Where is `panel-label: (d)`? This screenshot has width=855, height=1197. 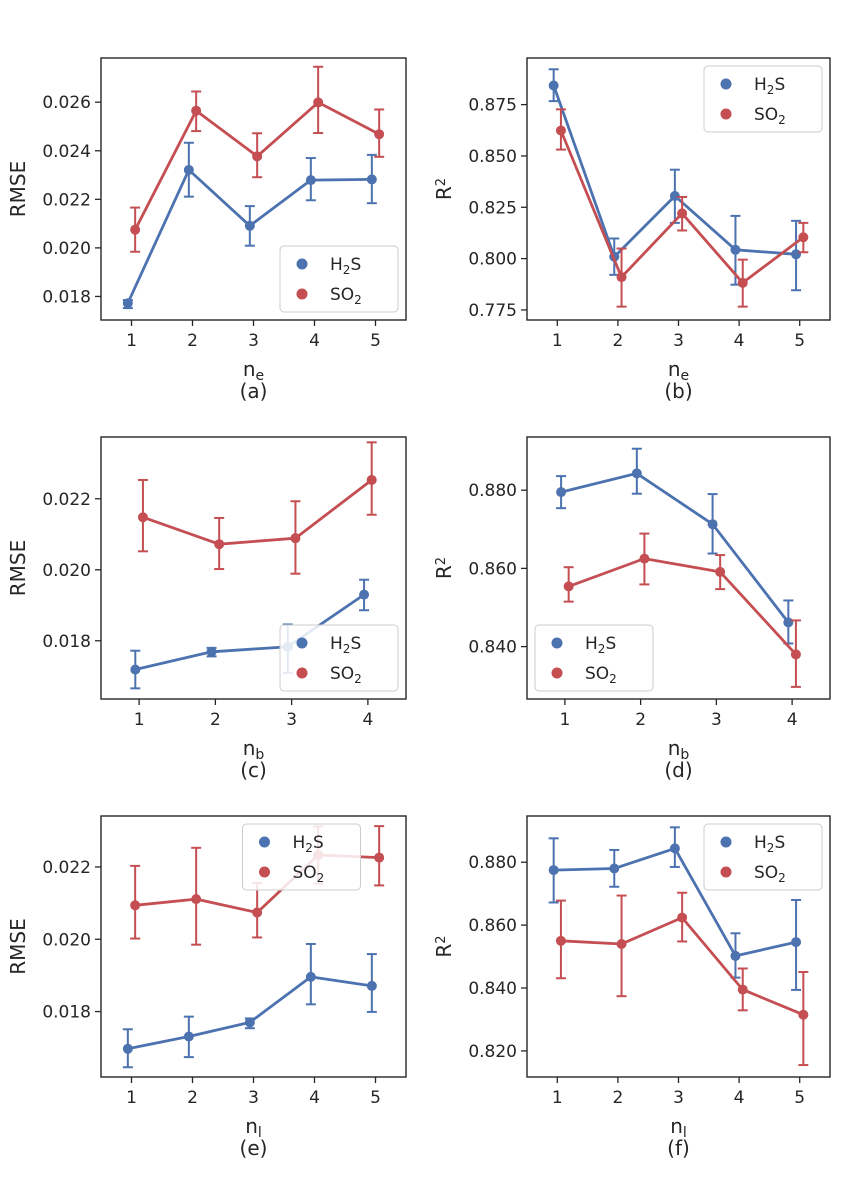 panel-label: (d) is located at coordinates (678, 770).